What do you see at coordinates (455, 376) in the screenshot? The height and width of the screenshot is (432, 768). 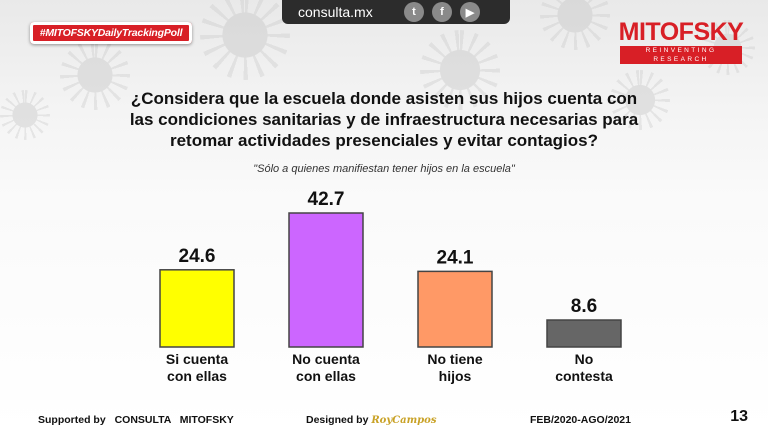 I see `category-label: hijos` at bounding box center [455, 376].